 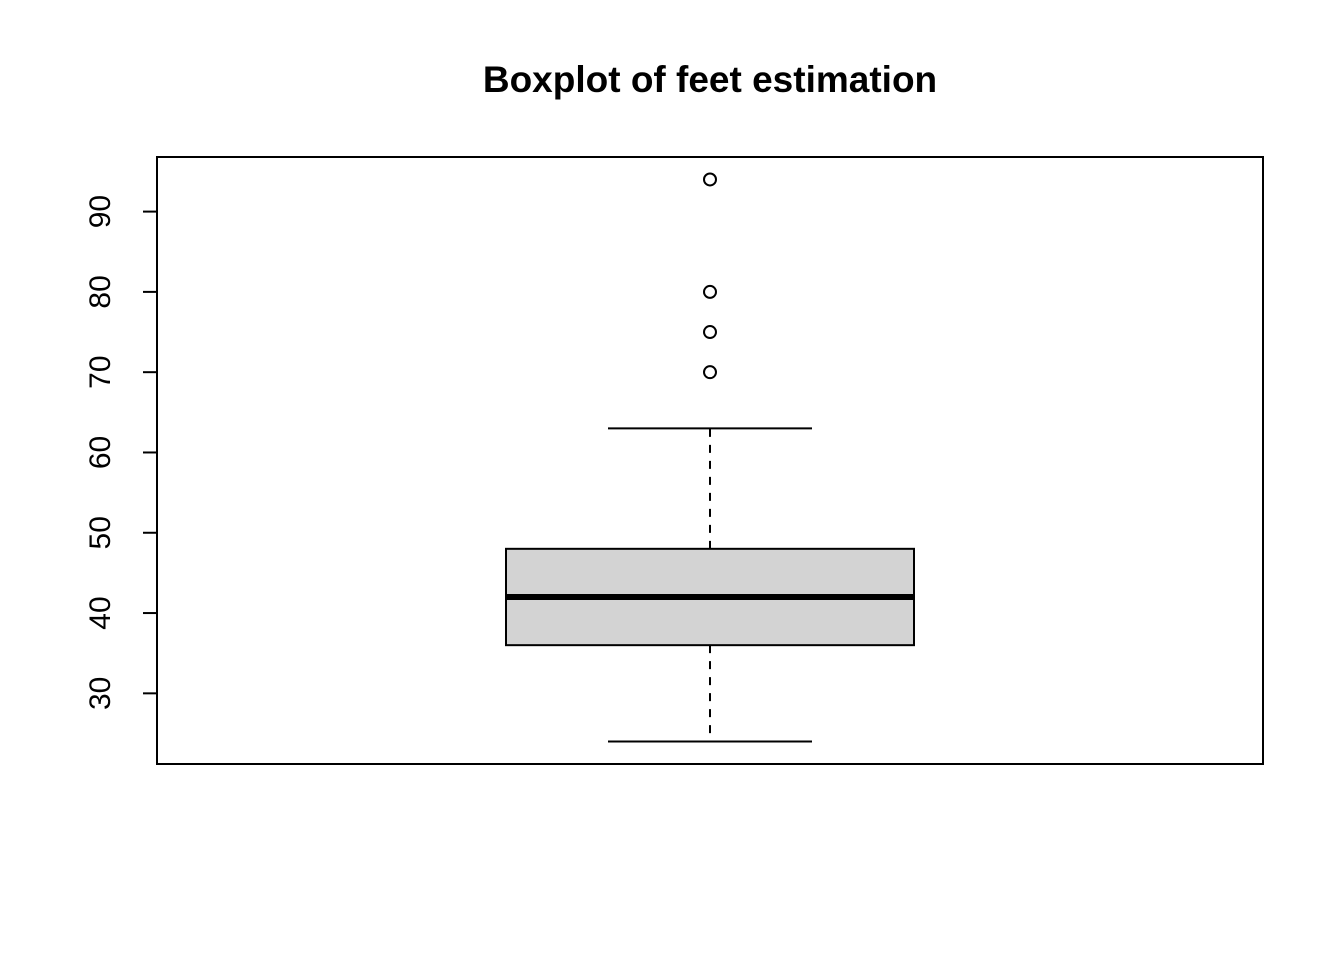 What do you see at coordinates (100, 612) in the screenshot?
I see `y-tick-label: 40` at bounding box center [100, 612].